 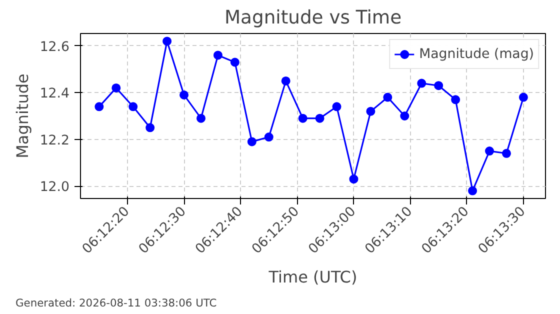 What do you see at coordinates (476, 54) in the screenshot?
I see `legend-label: Magnitude (mag)` at bounding box center [476, 54].